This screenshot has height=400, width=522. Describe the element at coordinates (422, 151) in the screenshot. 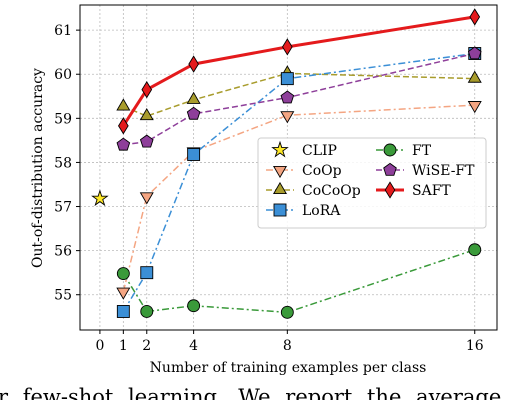

I see `legend-label: FT` at that location.